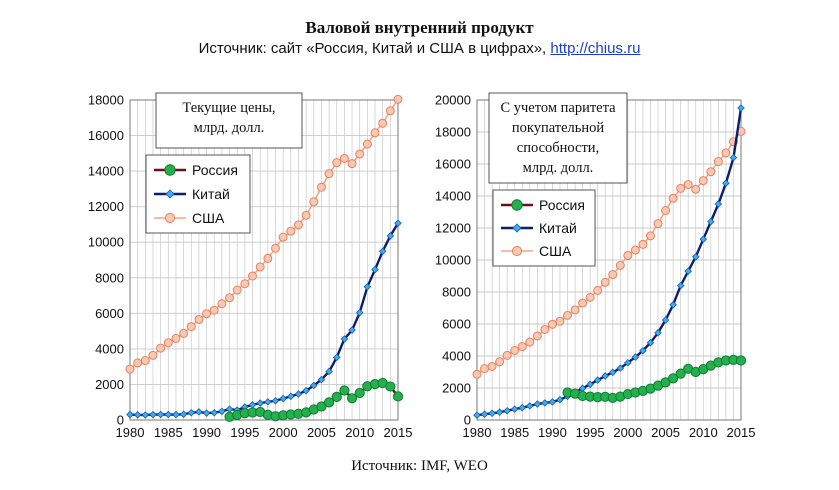  I want to click on chart2-point-usa-1982, so click(492, 366).